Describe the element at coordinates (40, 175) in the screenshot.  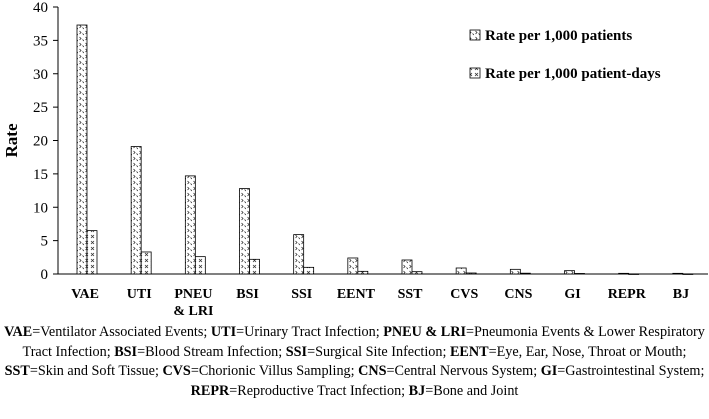
I see `y-tick-label: 15` at that location.